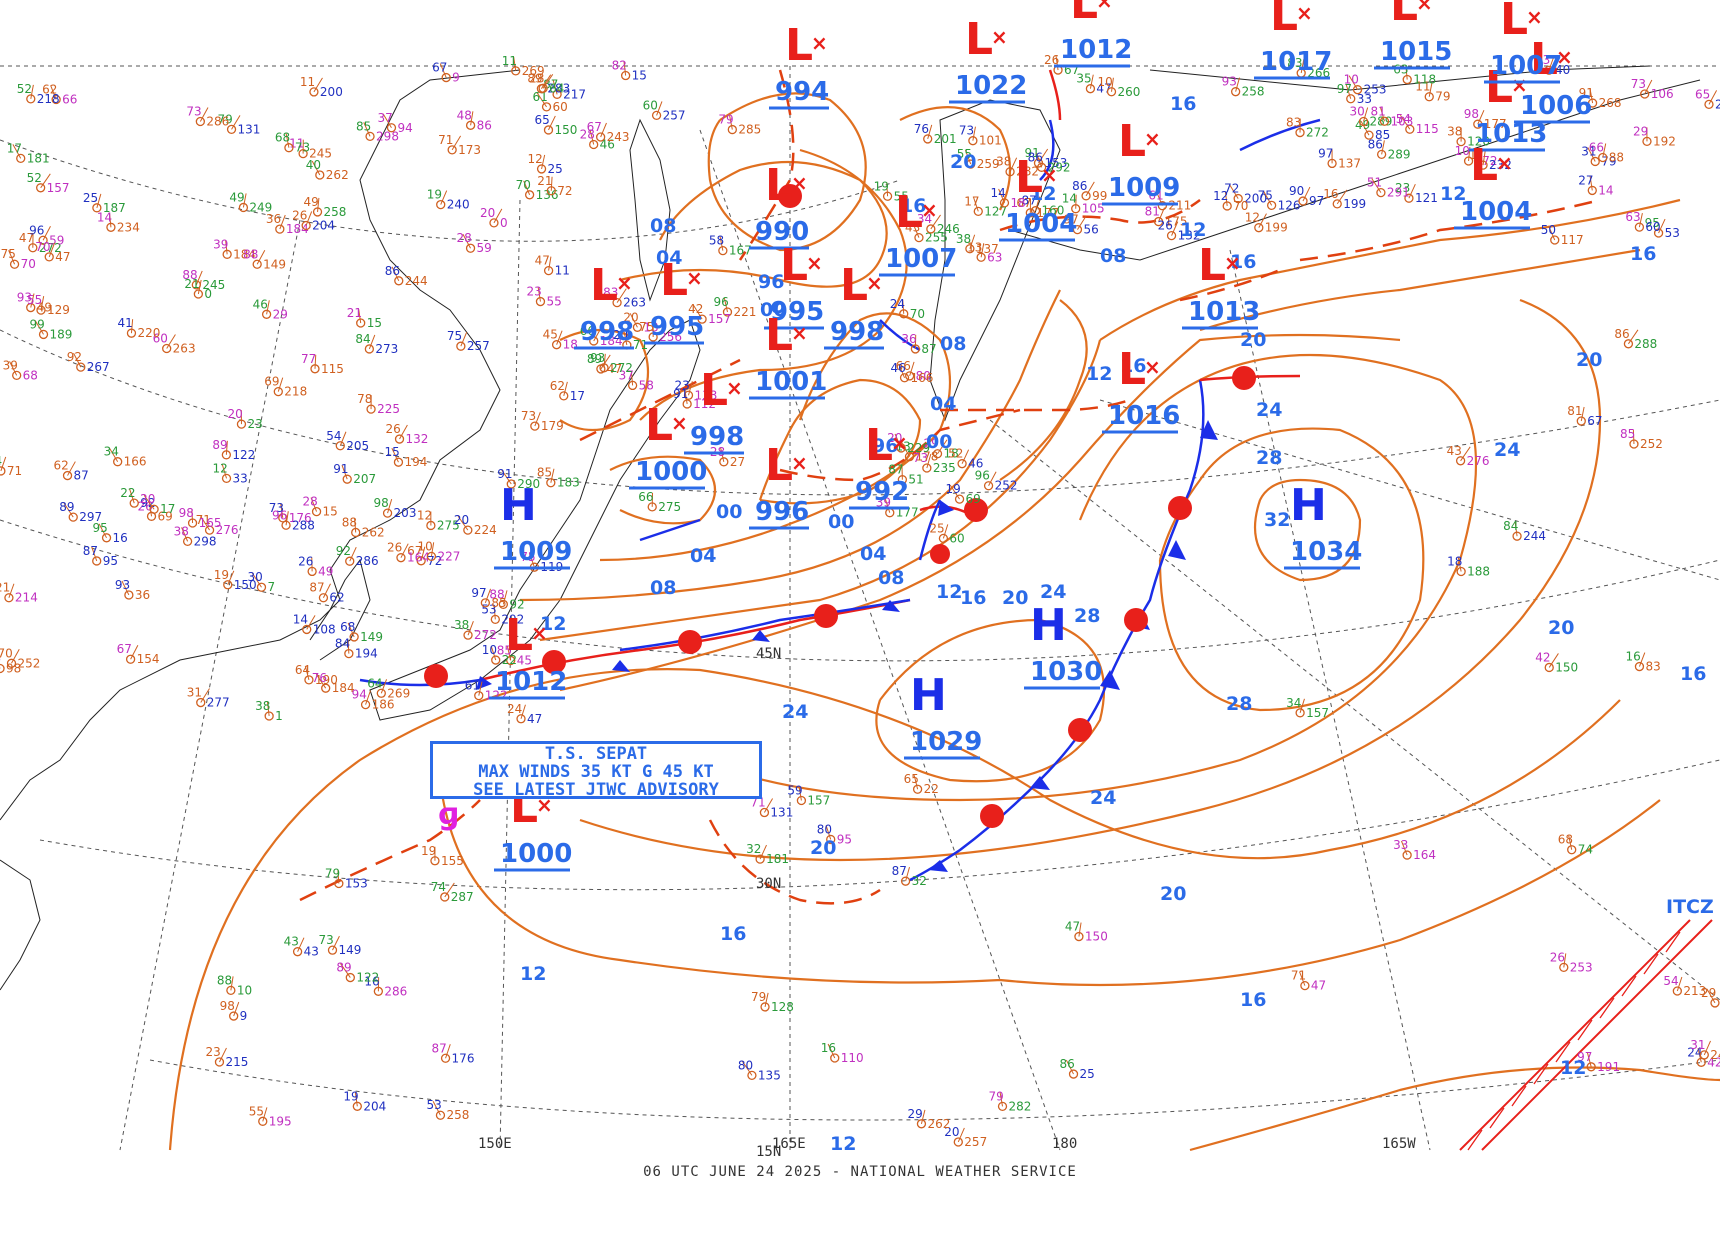 The width and height of the screenshot is (1720, 1260). What do you see at coordinates (458, 205) in the screenshot?
I see `svg-text: 240` at bounding box center [458, 205].